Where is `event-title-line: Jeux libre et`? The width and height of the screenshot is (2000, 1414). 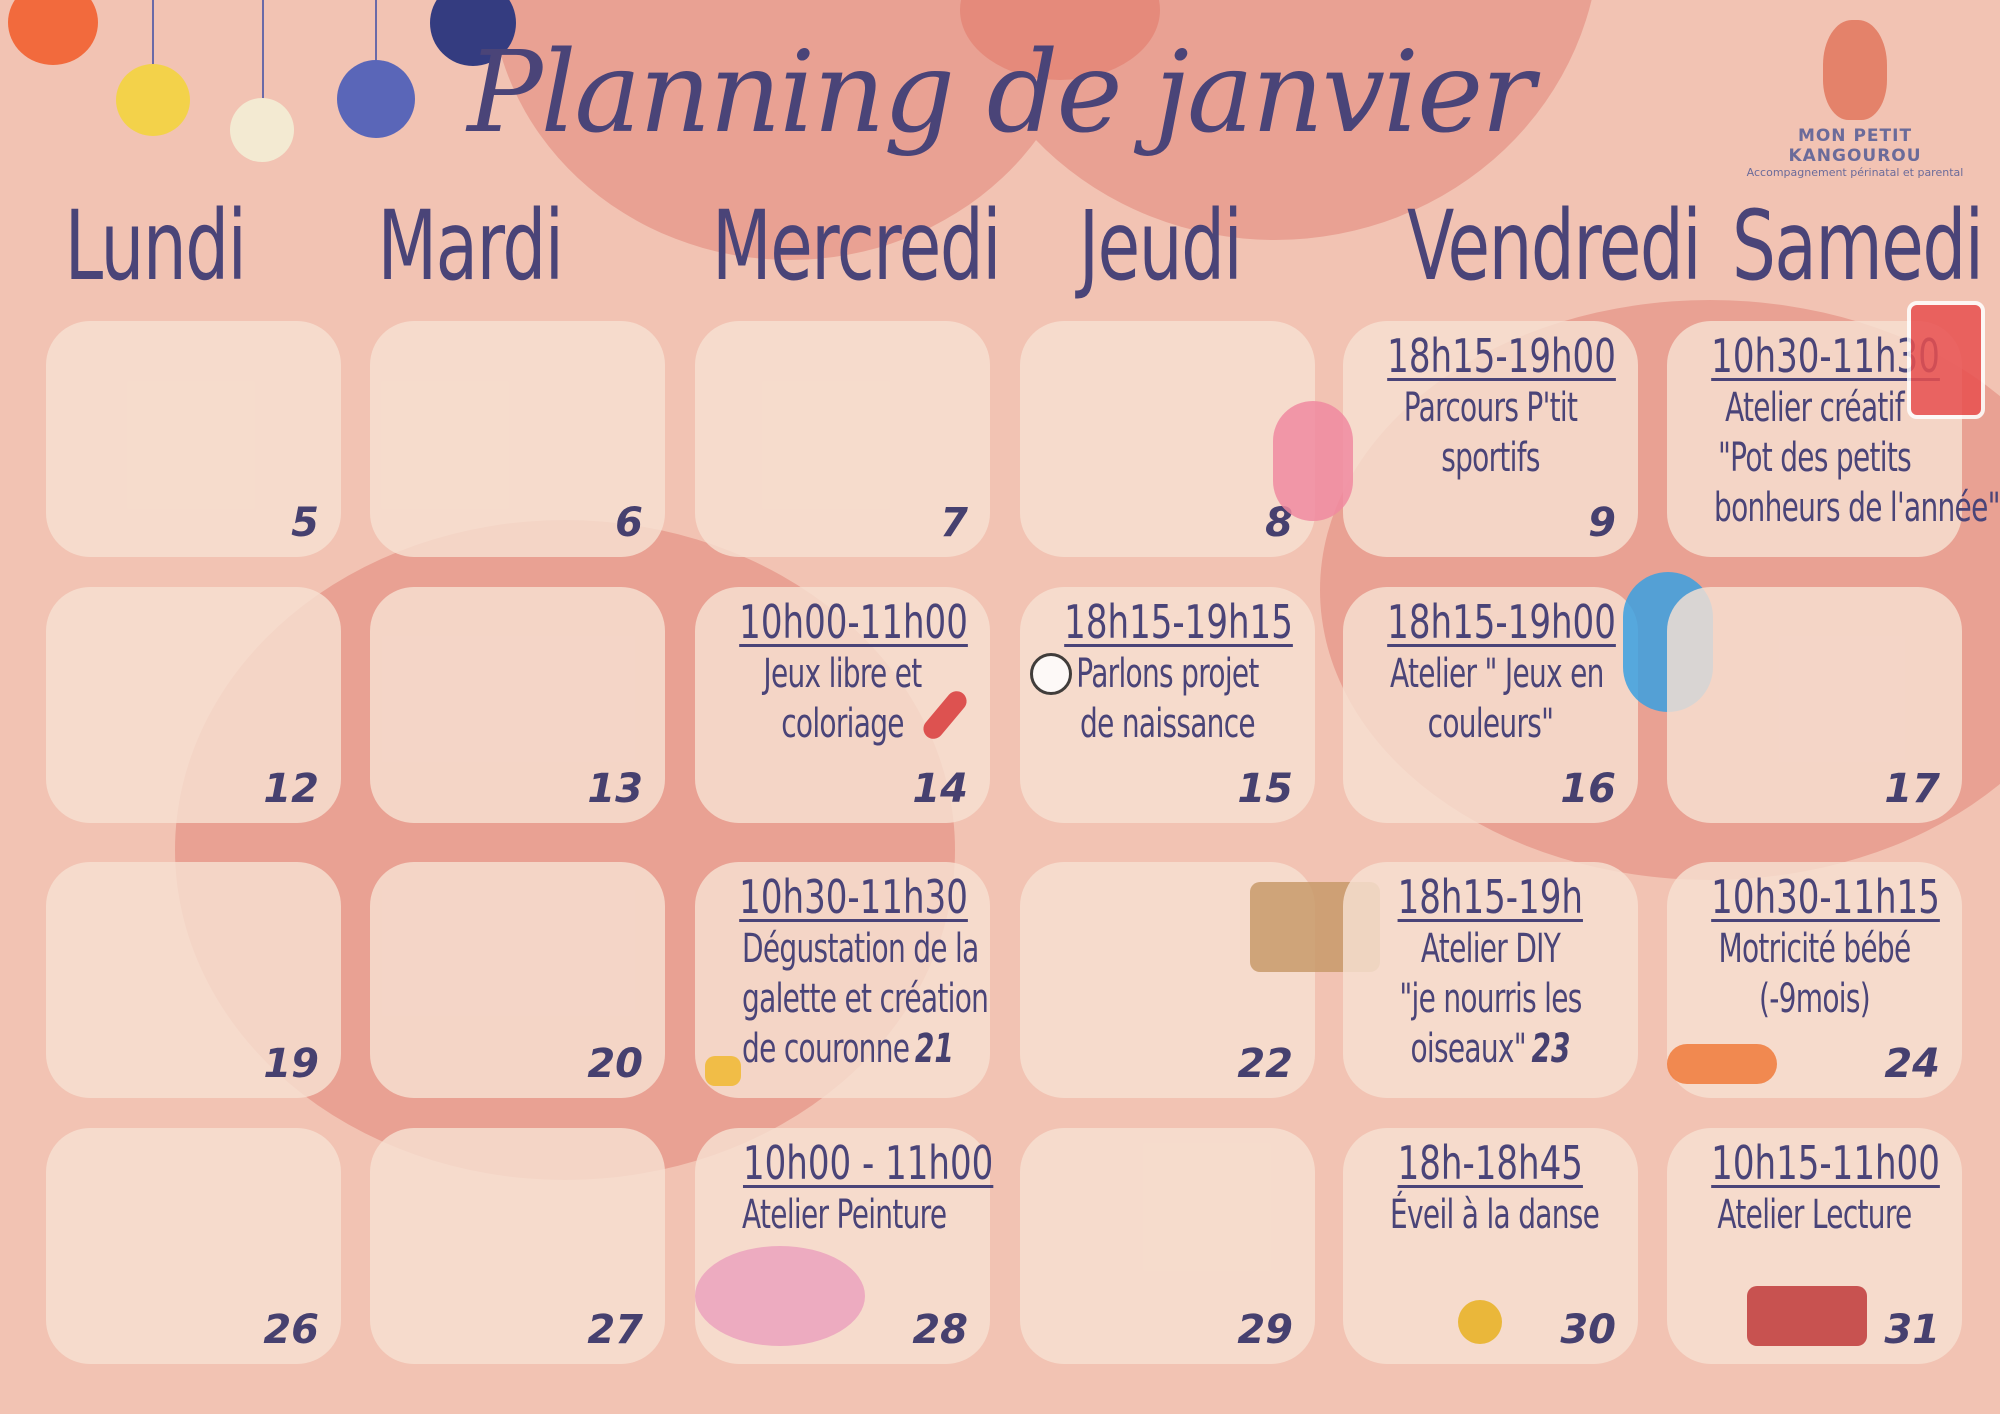 event-title-line: Jeux libre et is located at coordinates (842, 674).